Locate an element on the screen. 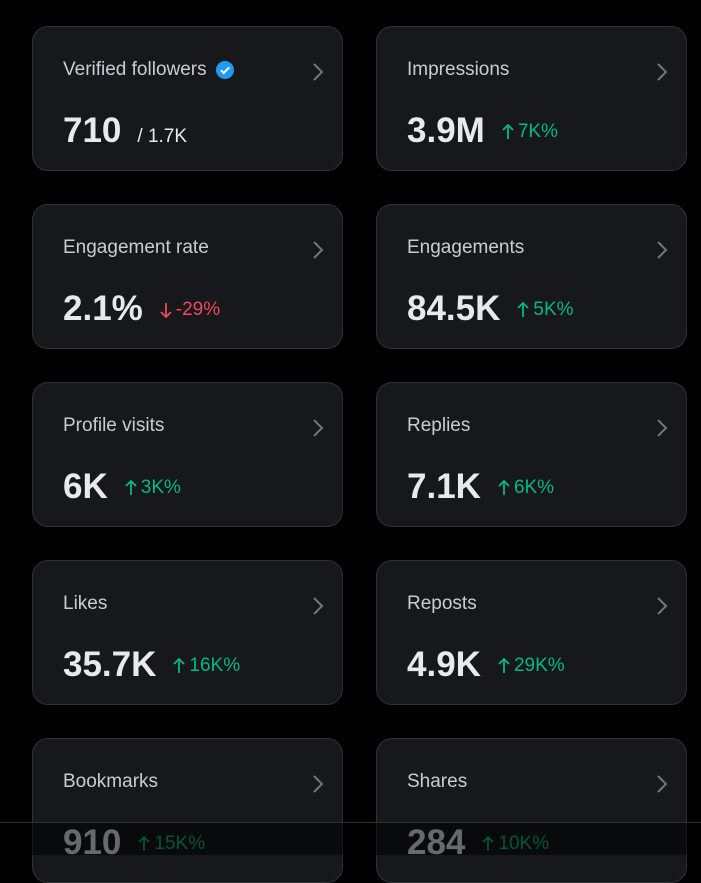  metric-card: Reposts 4.9K 29K% is located at coordinates (531, 632).